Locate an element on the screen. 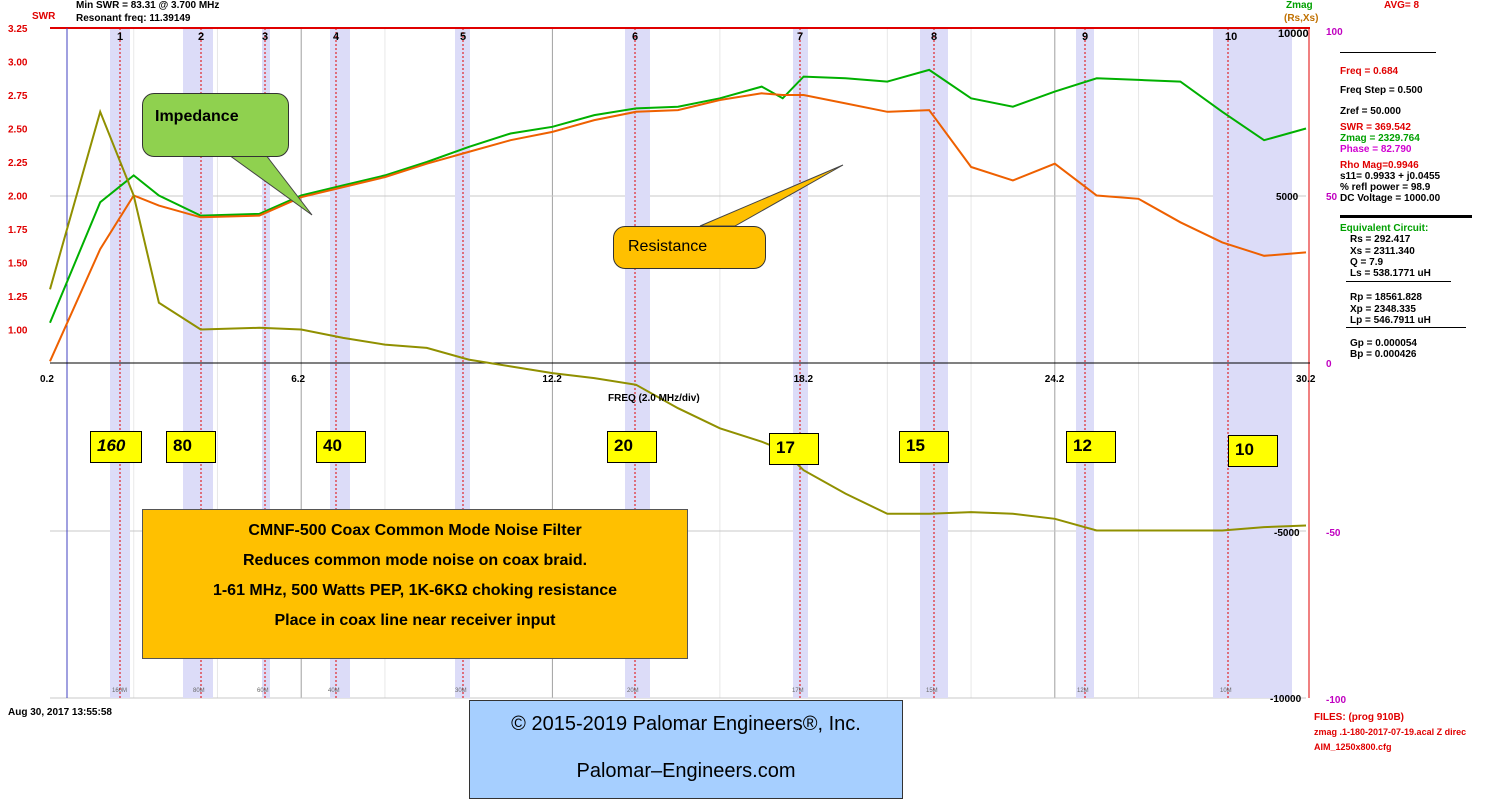  zref-readout: Zref = 50.000 is located at coordinates (1370, 111).